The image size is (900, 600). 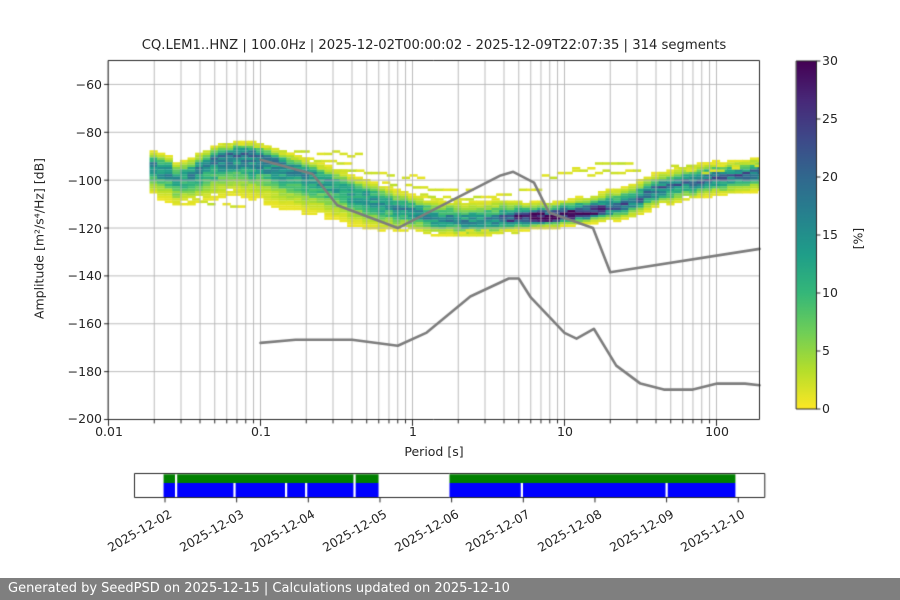 What do you see at coordinates (826, 408) in the screenshot?
I see `colorbar-tick-label: 0` at bounding box center [826, 408].